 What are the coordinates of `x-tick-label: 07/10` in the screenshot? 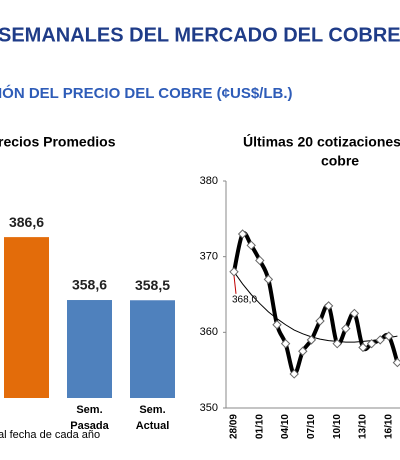 It's located at (311, 426).